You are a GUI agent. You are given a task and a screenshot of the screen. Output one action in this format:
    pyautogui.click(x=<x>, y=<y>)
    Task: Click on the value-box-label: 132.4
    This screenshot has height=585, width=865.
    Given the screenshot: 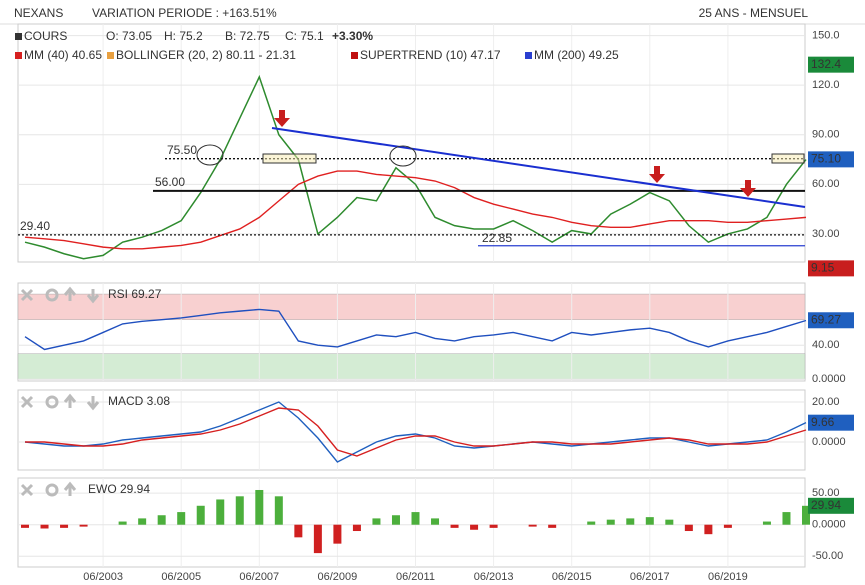 What is the action you would take?
    pyautogui.click(x=826, y=64)
    